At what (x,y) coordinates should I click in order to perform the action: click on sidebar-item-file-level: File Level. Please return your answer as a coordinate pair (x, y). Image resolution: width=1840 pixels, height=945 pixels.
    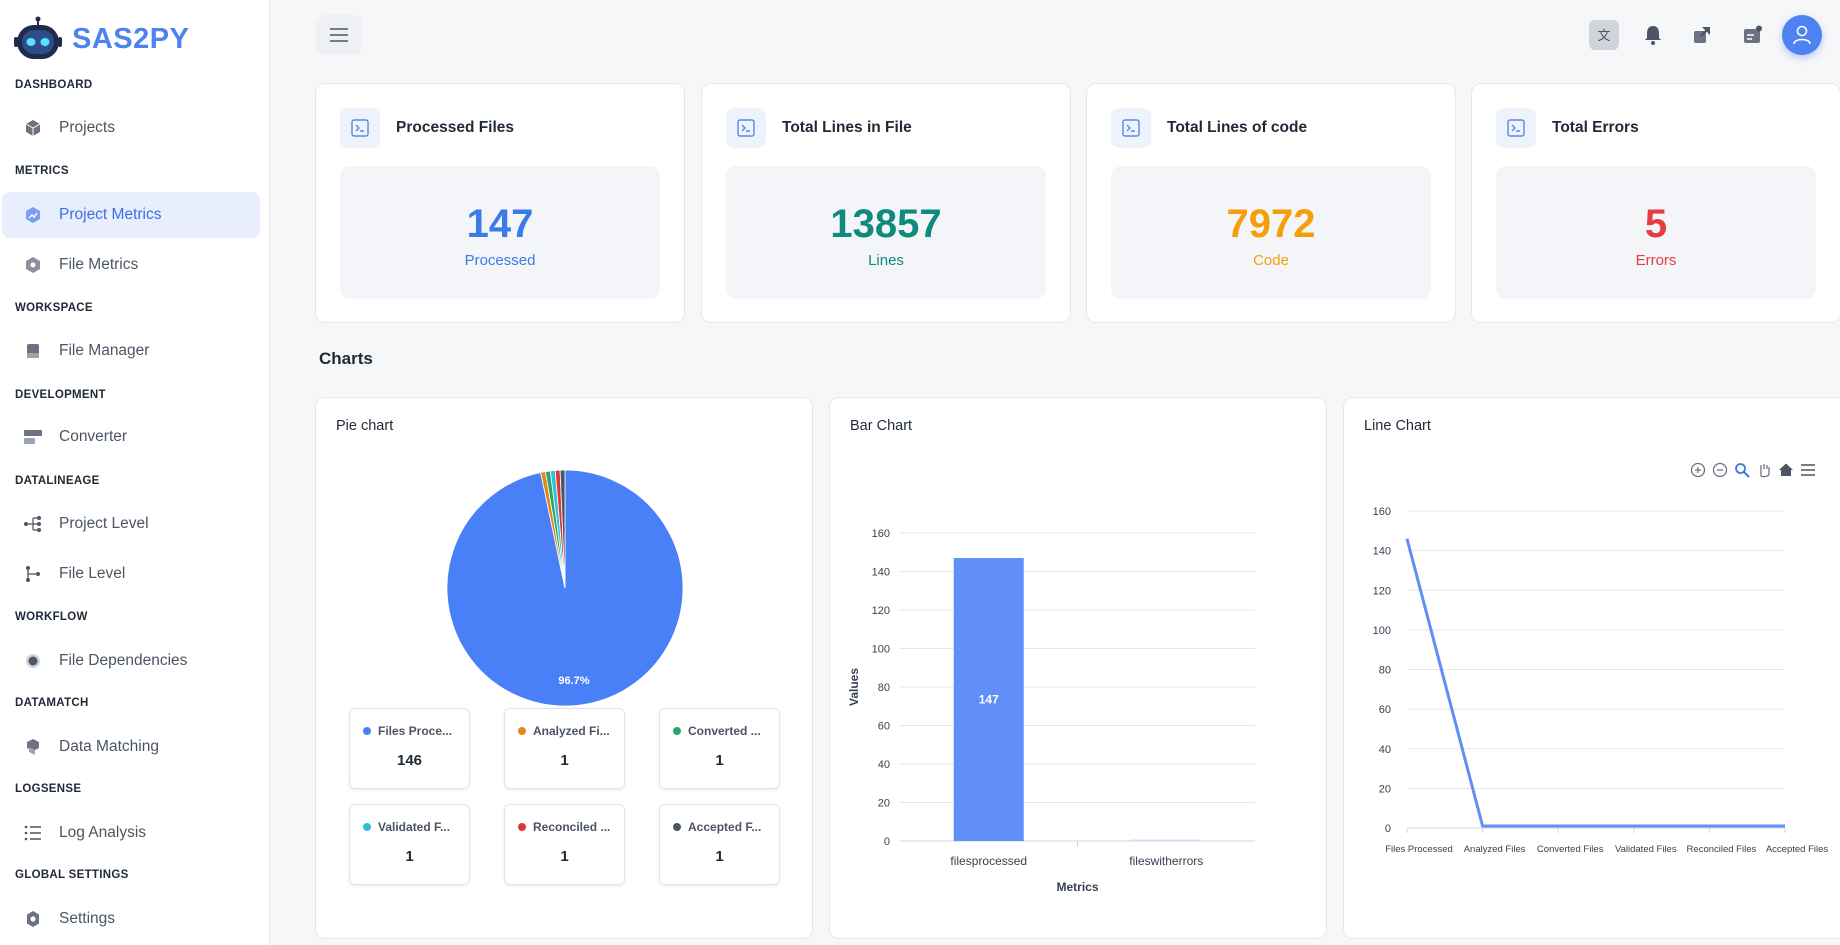
    Looking at the image, I should click on (131, 574).